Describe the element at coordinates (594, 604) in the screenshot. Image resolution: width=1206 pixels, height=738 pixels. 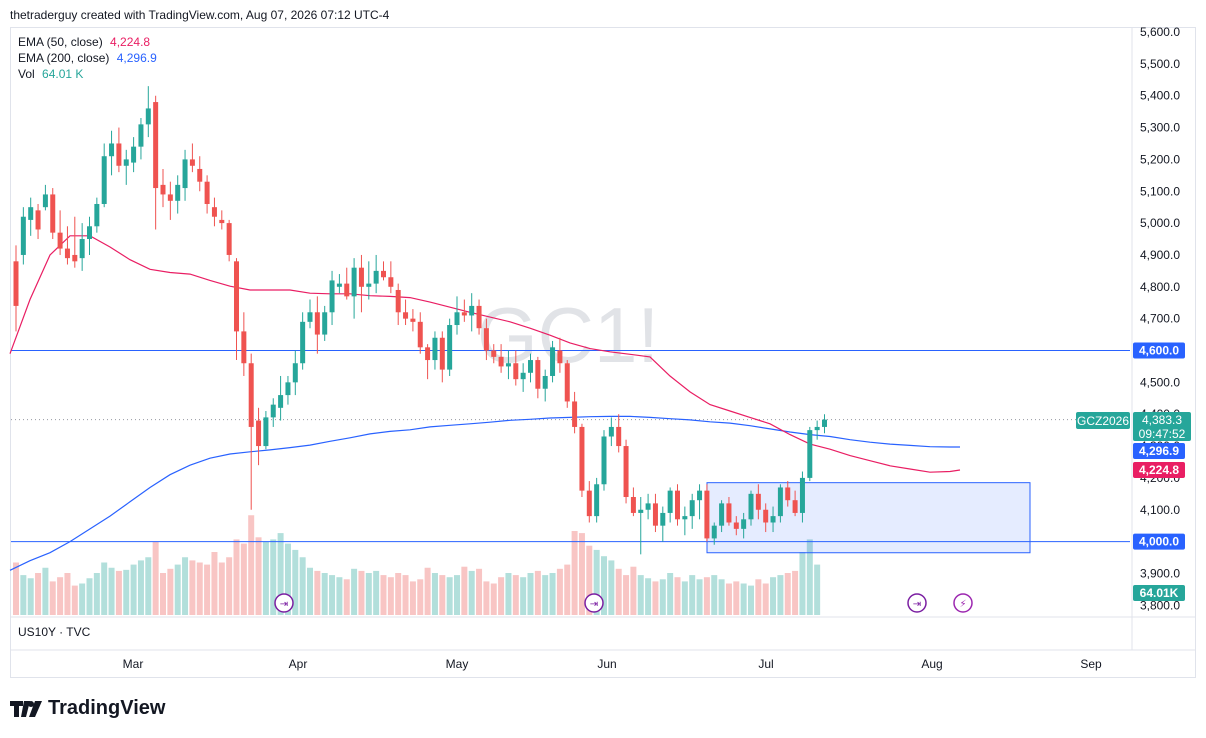
I see `event-glyph: ⇥` at that location.